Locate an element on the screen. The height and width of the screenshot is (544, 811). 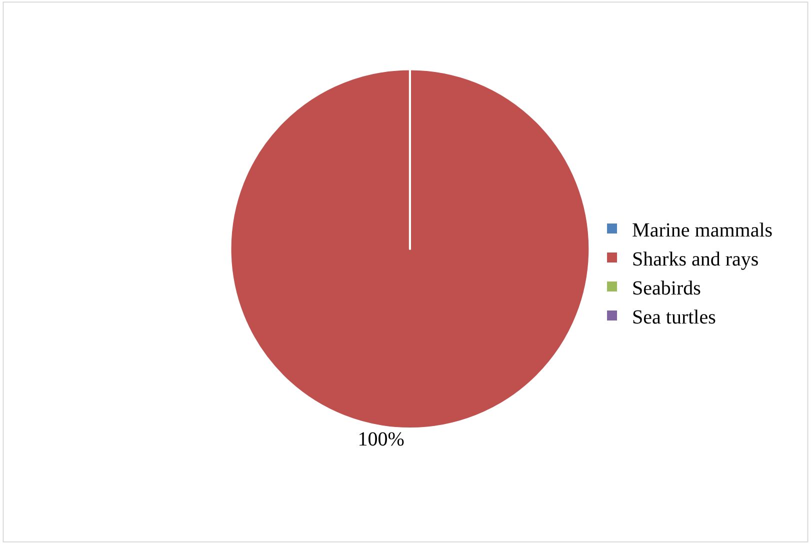
legend-label: Sea turtles is located at coordinates (674, 317).